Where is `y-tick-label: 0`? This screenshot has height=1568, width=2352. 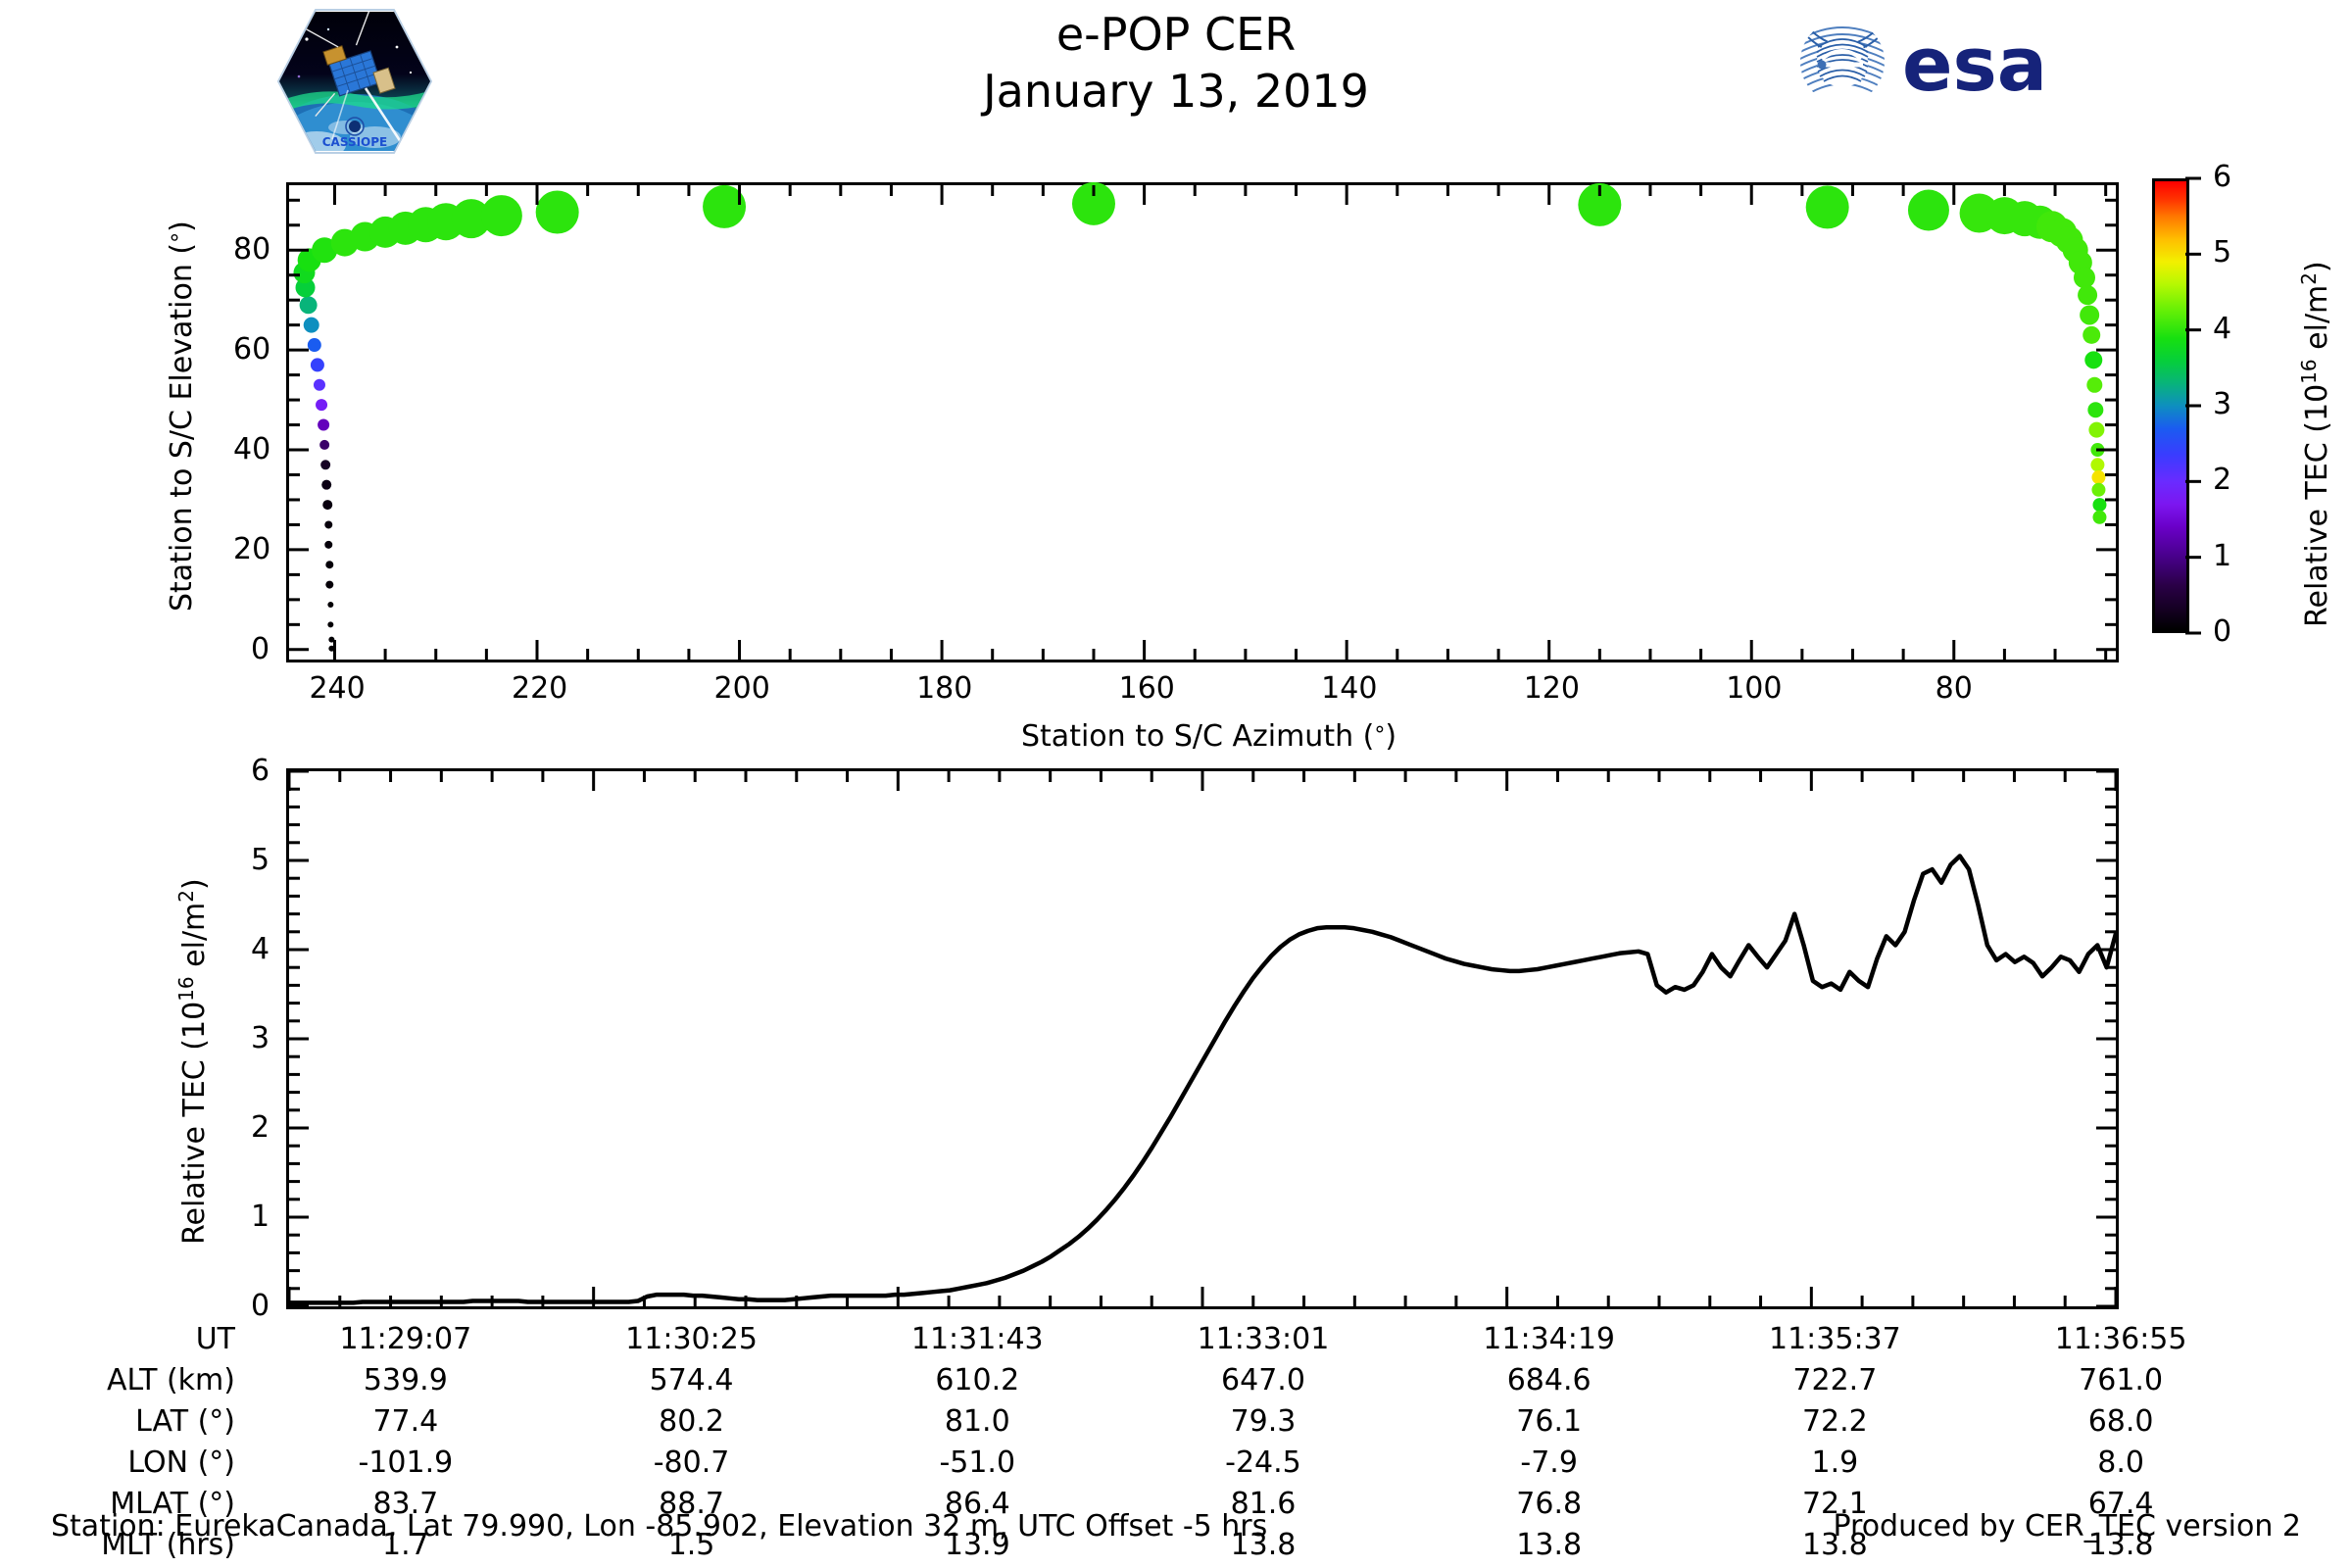
y-tick-label: 0 is located at coordinates (260, 1306).